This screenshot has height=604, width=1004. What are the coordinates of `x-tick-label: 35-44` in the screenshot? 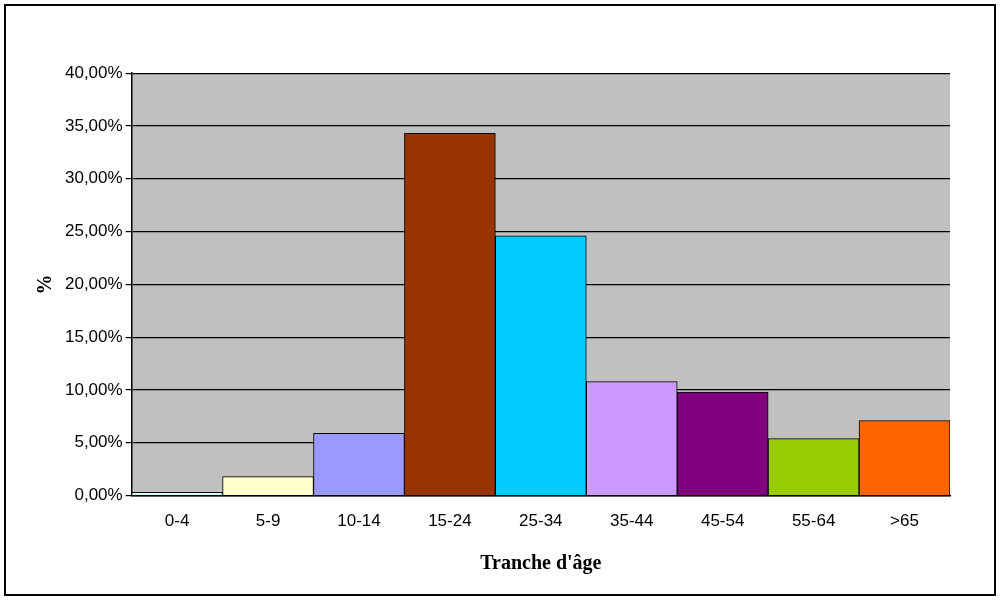 It's located at (632, 521).